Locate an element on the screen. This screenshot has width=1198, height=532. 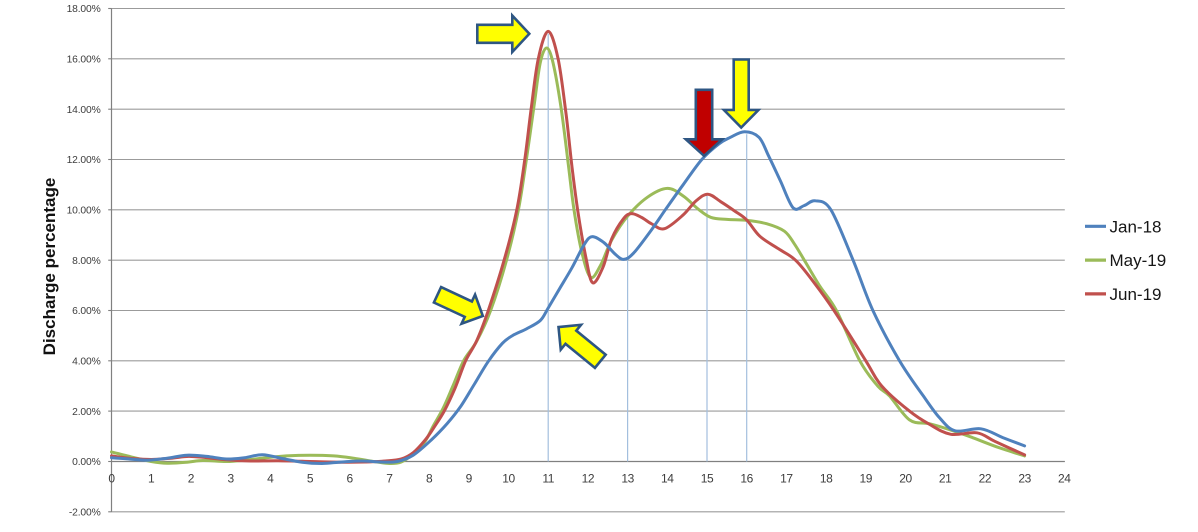
svg-text: 10.00% is located at coordinates (84, 211).